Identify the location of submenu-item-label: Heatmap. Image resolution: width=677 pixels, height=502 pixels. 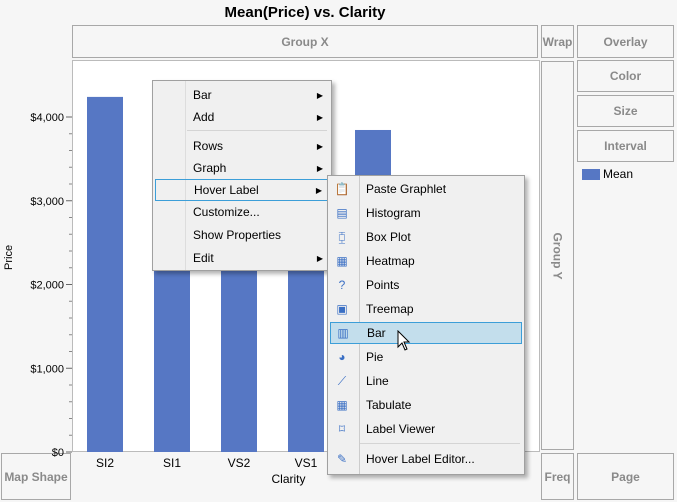
(390, 261).